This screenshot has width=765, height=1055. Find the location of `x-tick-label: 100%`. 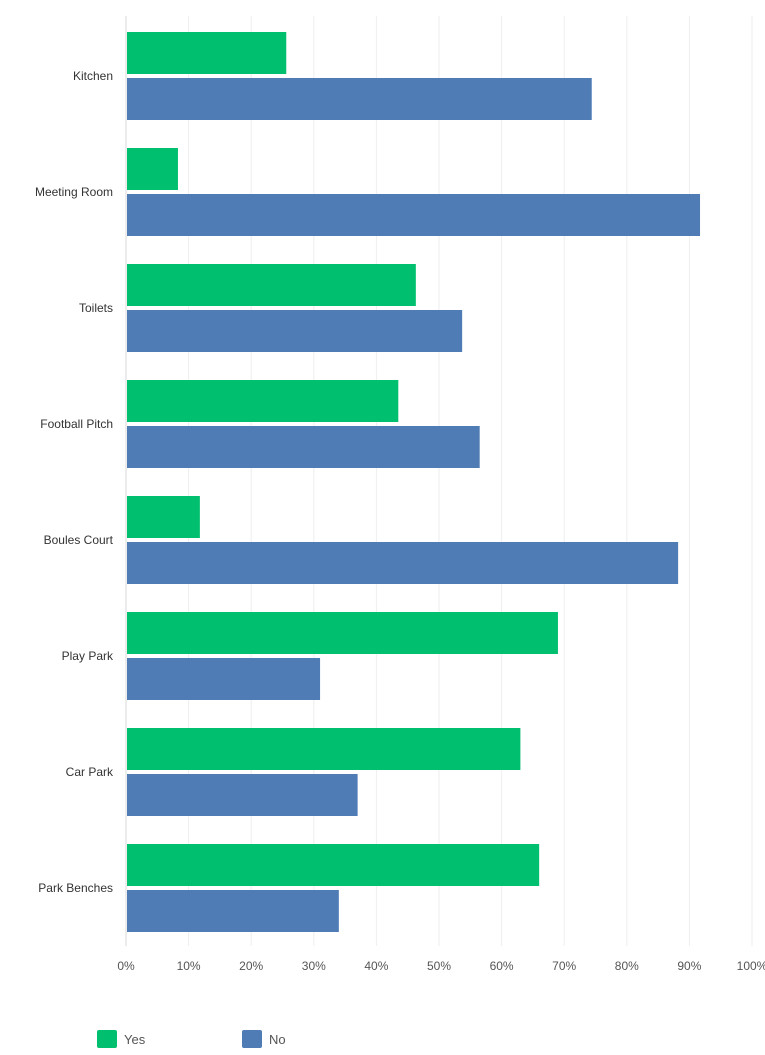

x-tick-label: 100% is located at coordinates (751, 966).